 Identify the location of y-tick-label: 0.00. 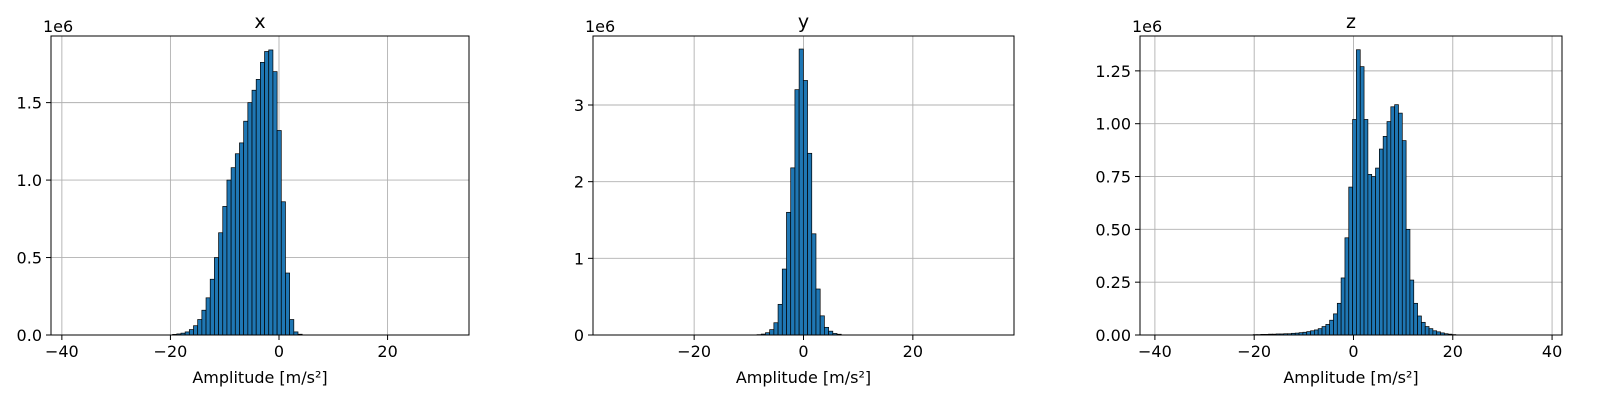
(1113, 335).